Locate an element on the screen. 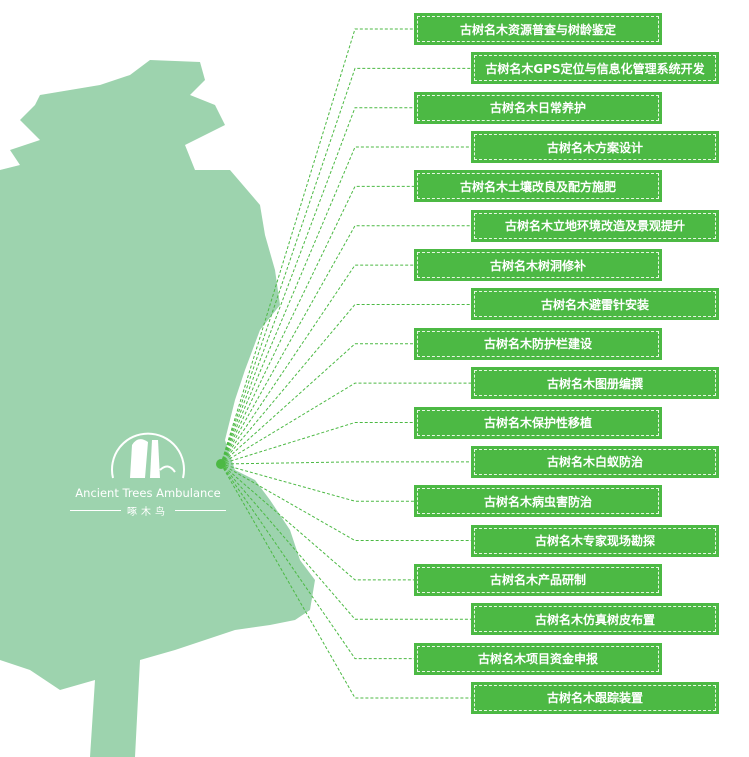  service-label: 古树名木专家现场勘探 is located at coordinates (595, 540).